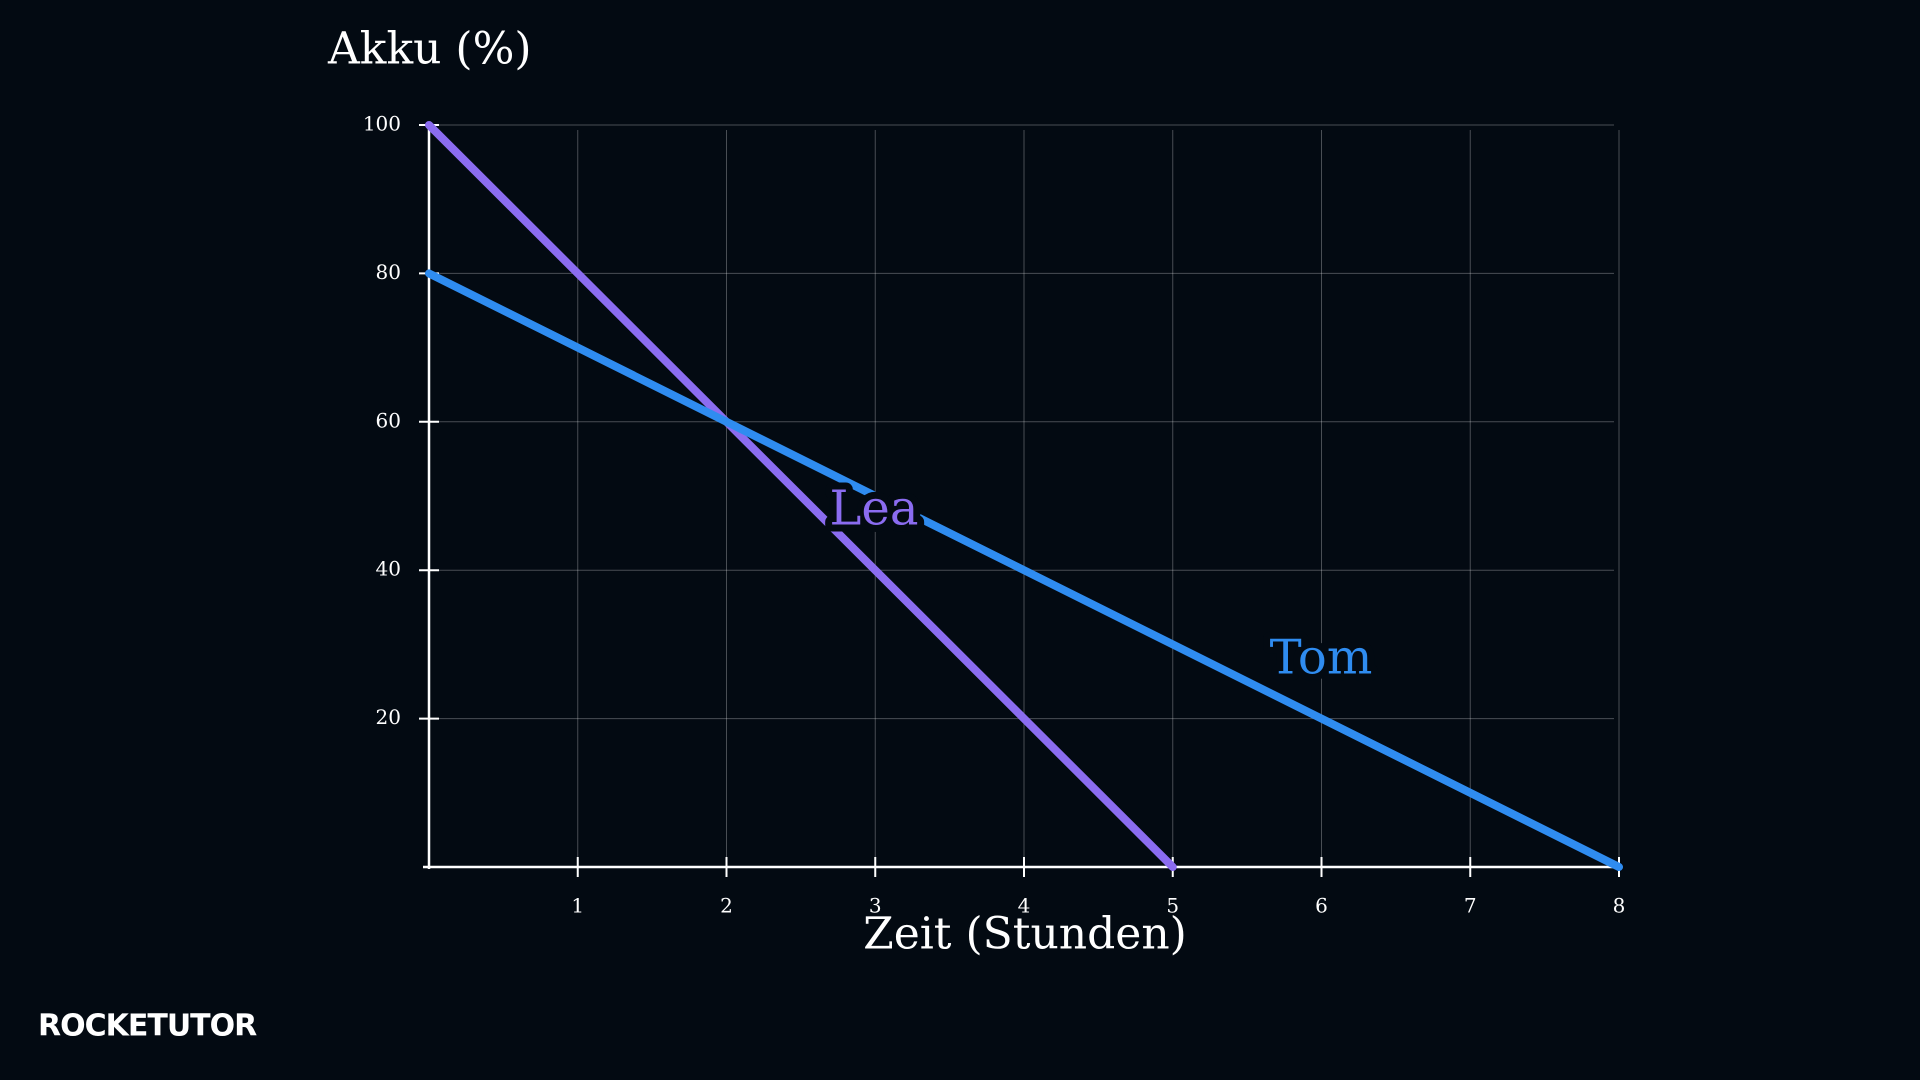 The width and height of the screenshot is (1920, 1080). Describe the element at coordinates (1321, 906) in the screenshot. I see `x-tick-label: 6` at that location.